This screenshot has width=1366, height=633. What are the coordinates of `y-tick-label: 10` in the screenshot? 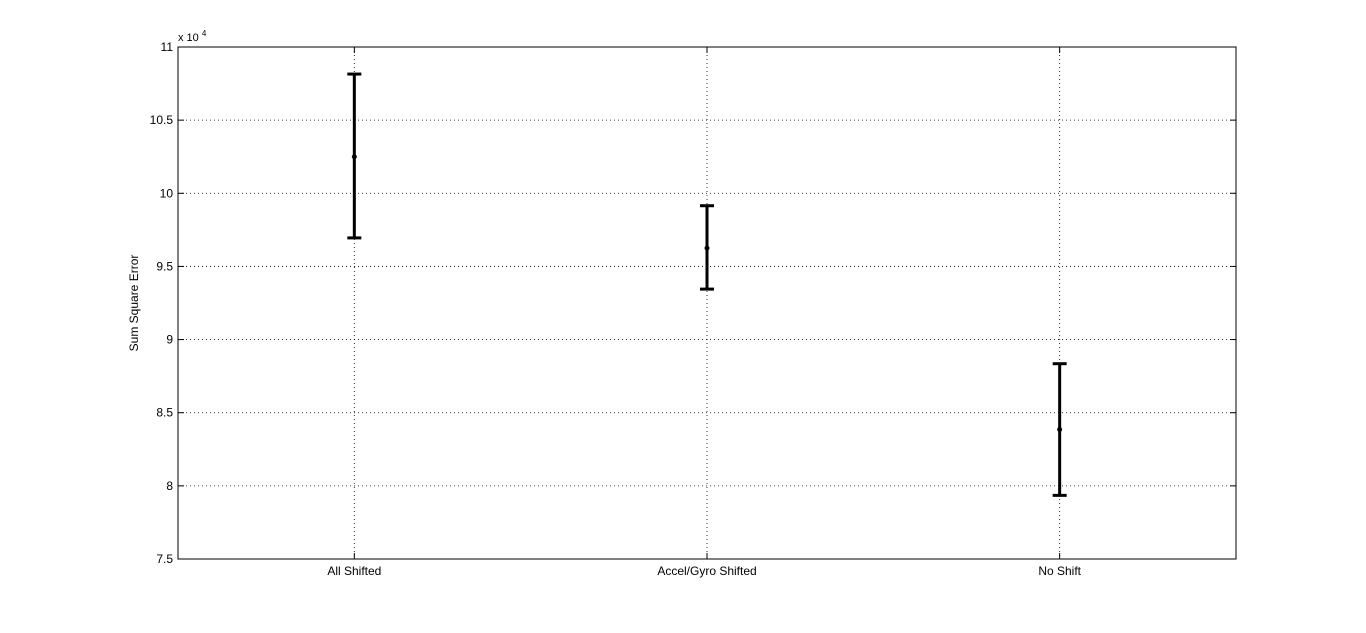 It's located at (167, 193).